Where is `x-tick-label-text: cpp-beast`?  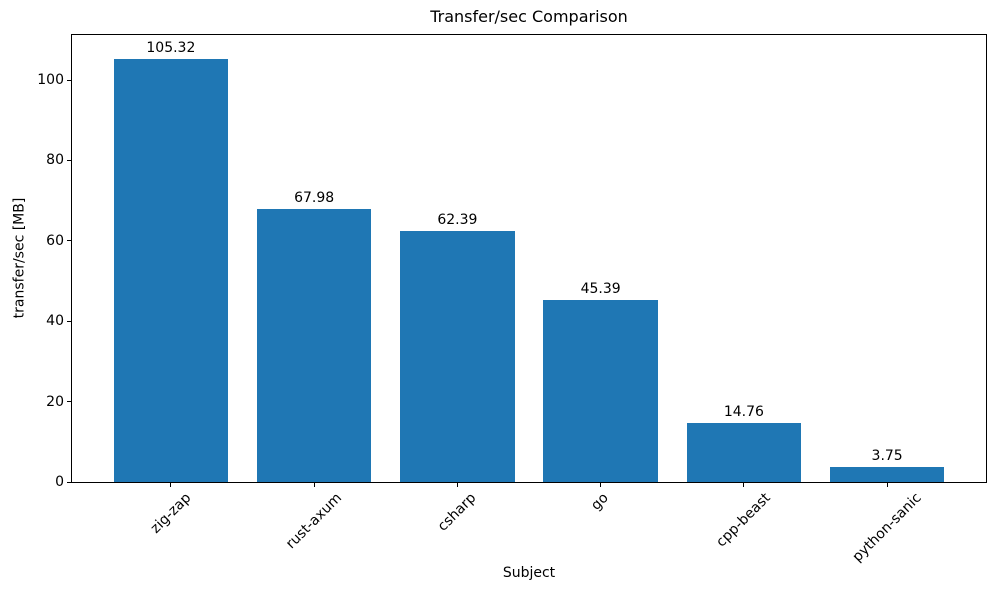
x-tick-label-text: cpp-beast is located at coordinates (743, 520).